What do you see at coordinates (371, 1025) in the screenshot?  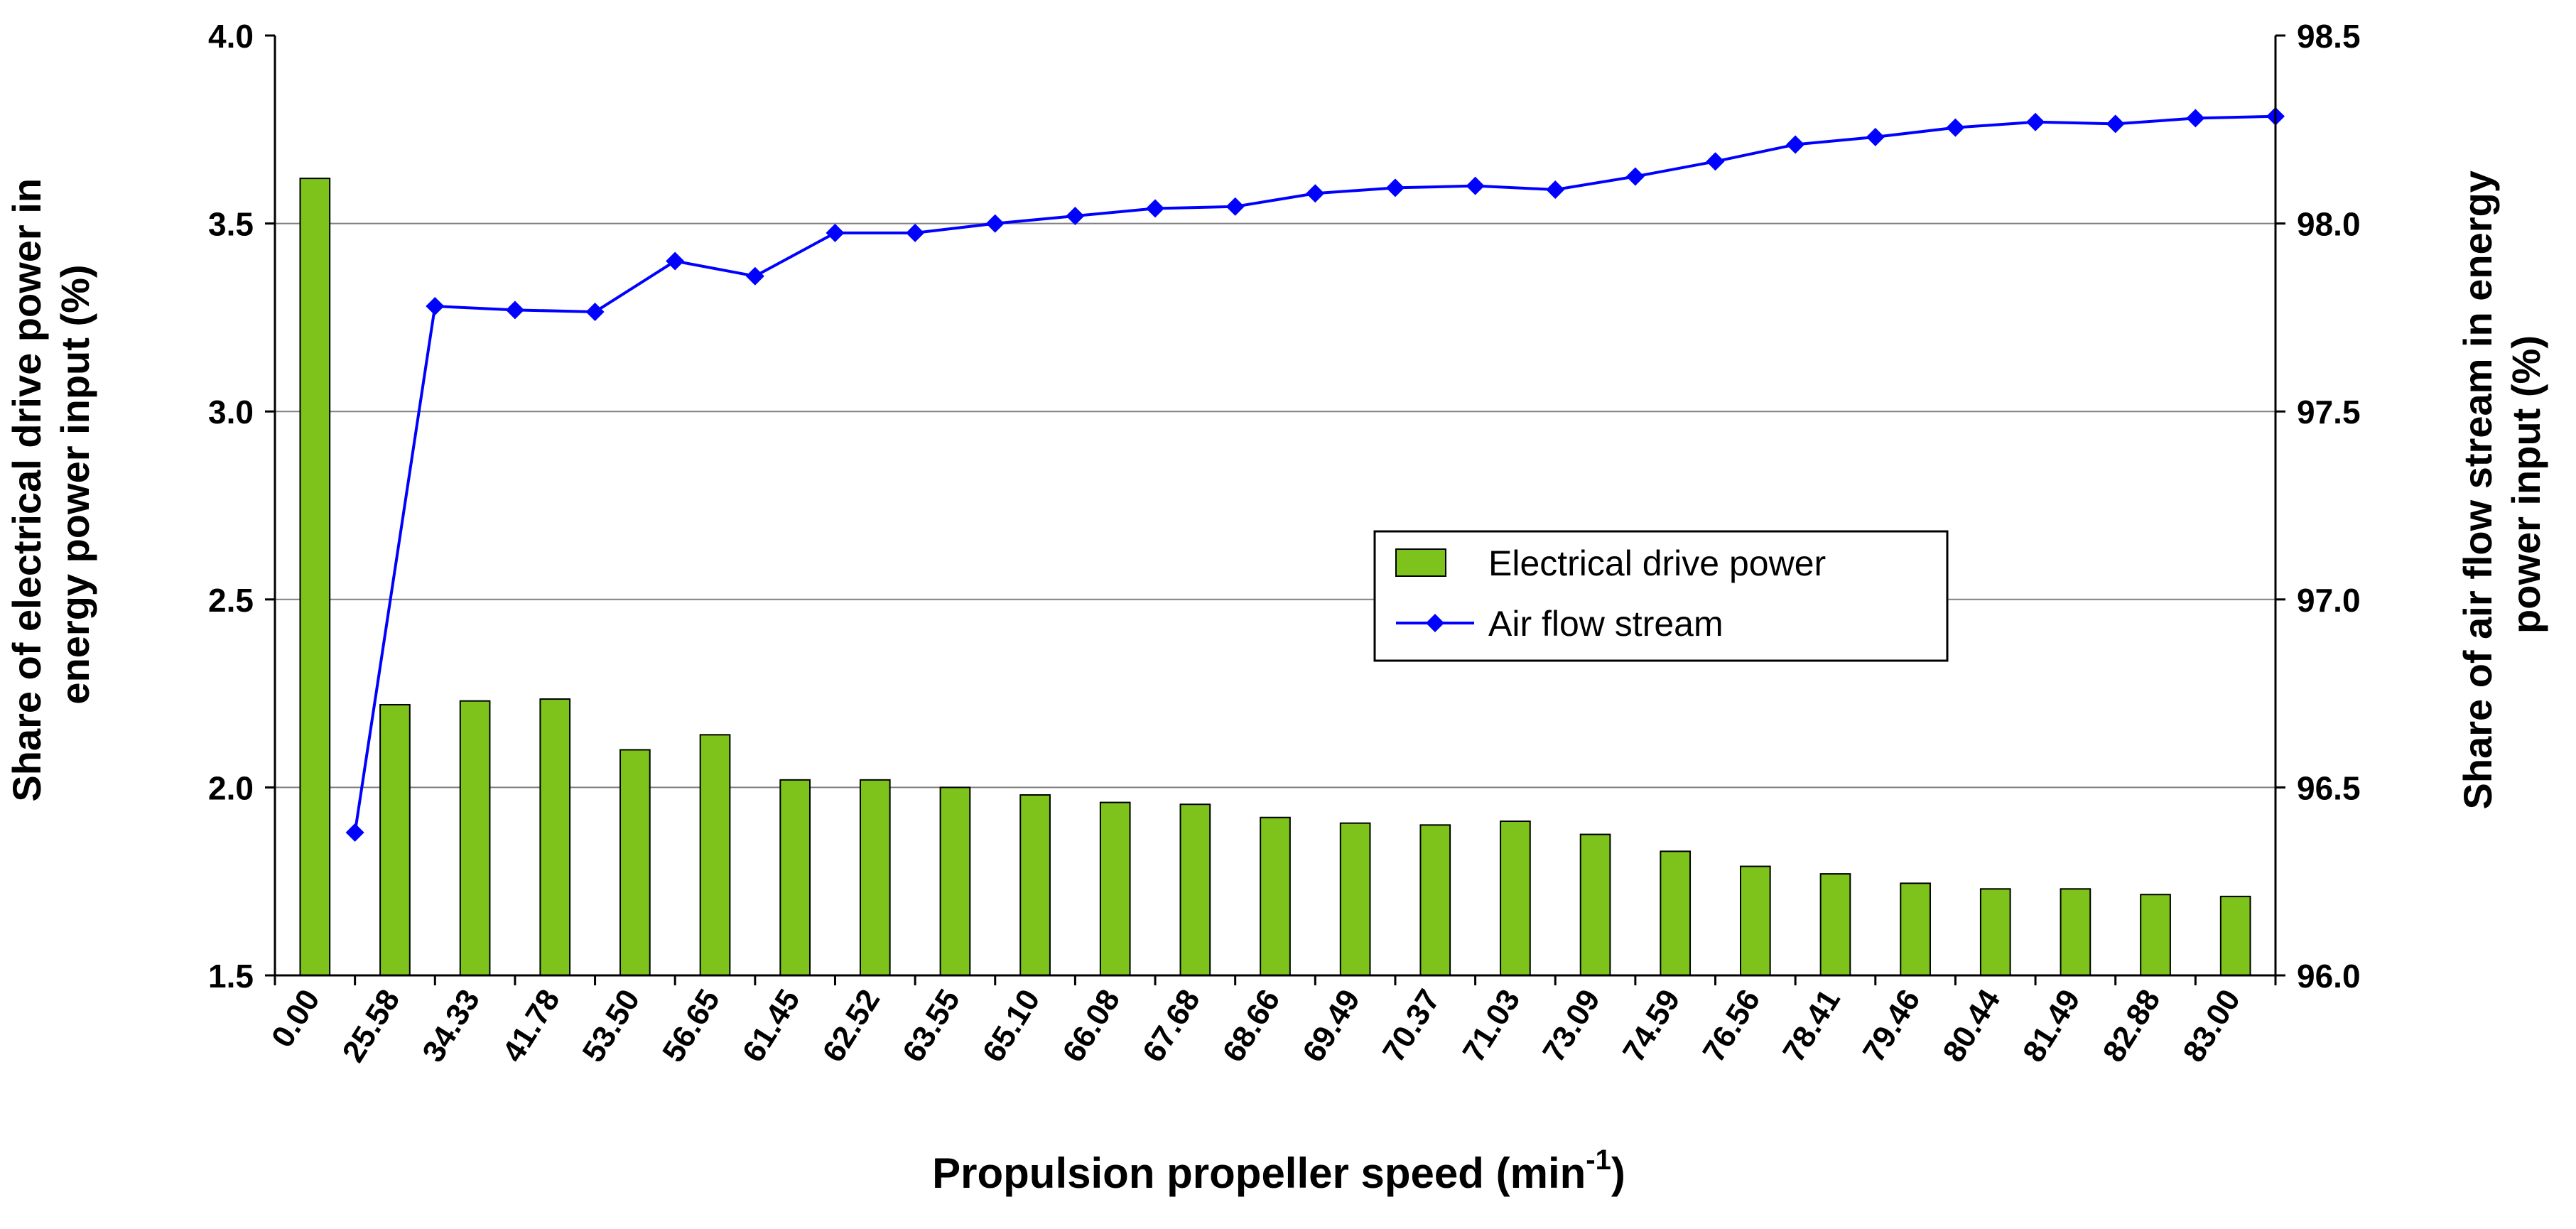 I see `x-tick-label: 25.58` at bounding box center [371, 1025].